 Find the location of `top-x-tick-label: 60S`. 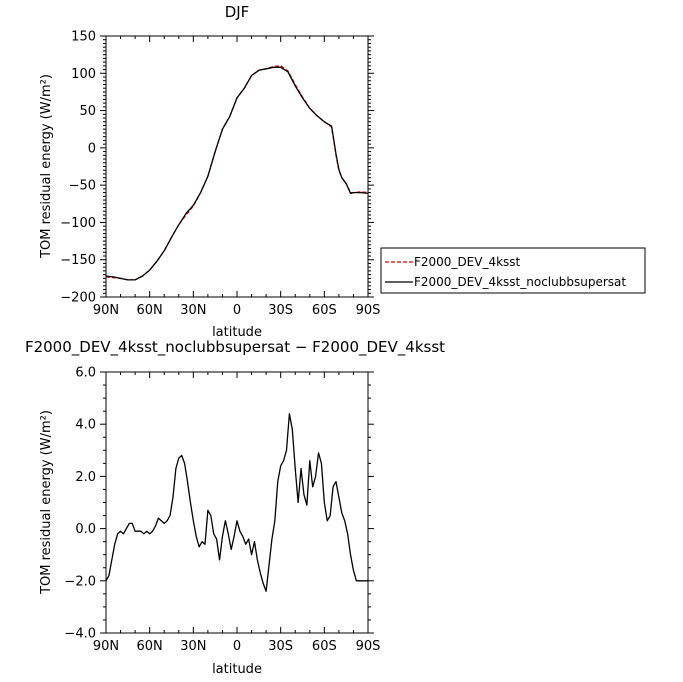

top-x-tick-label: 60S is located at coordinates (324, 310).